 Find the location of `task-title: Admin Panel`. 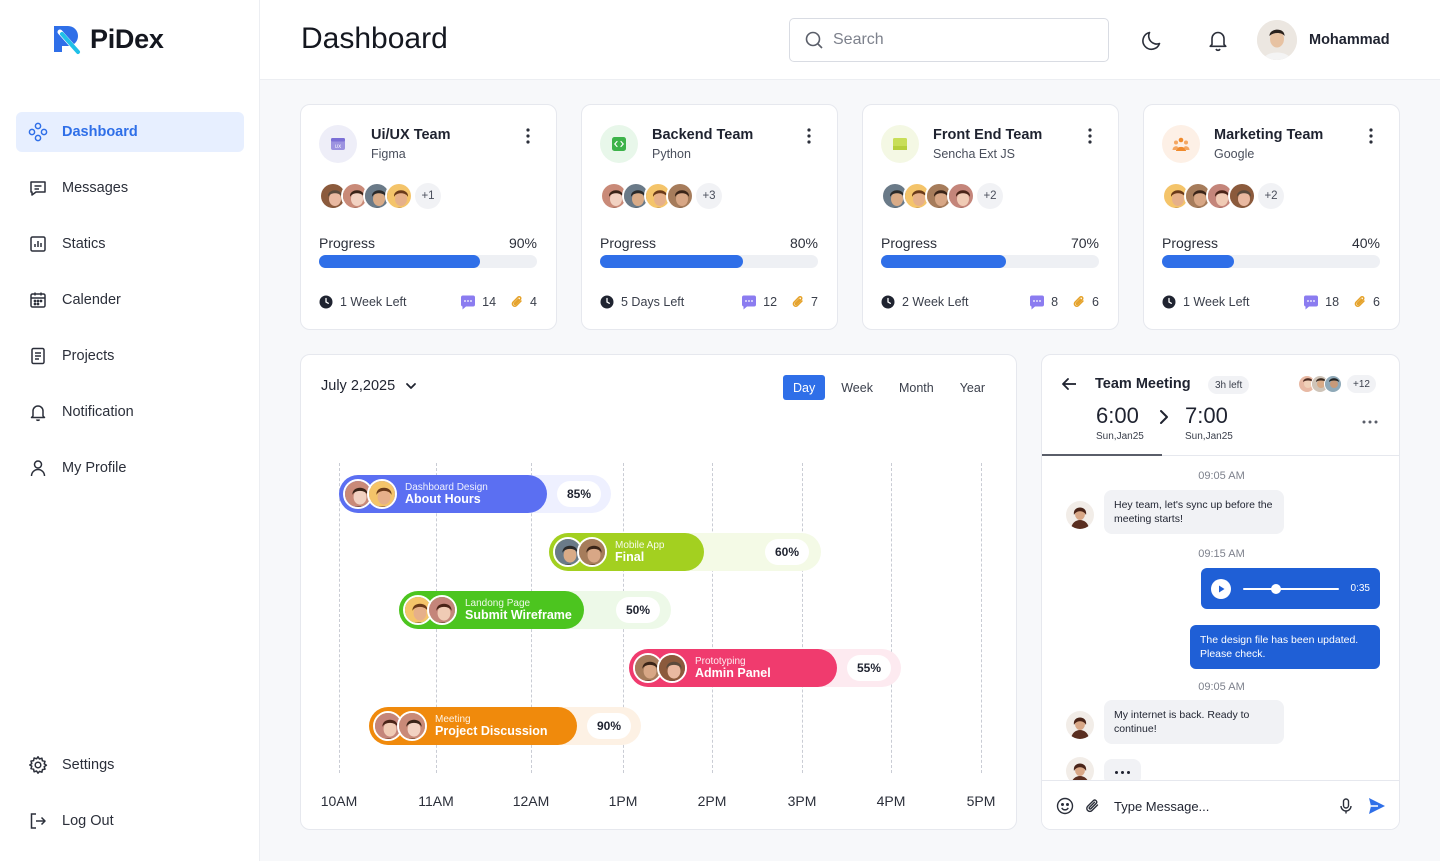

task-title: Admin Panel is located at coordinates (733, 672).